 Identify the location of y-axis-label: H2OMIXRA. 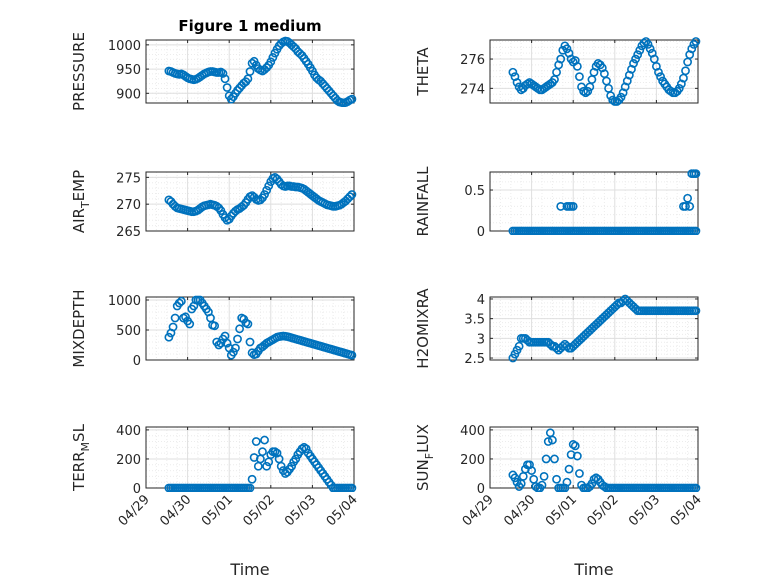
(423, 328).